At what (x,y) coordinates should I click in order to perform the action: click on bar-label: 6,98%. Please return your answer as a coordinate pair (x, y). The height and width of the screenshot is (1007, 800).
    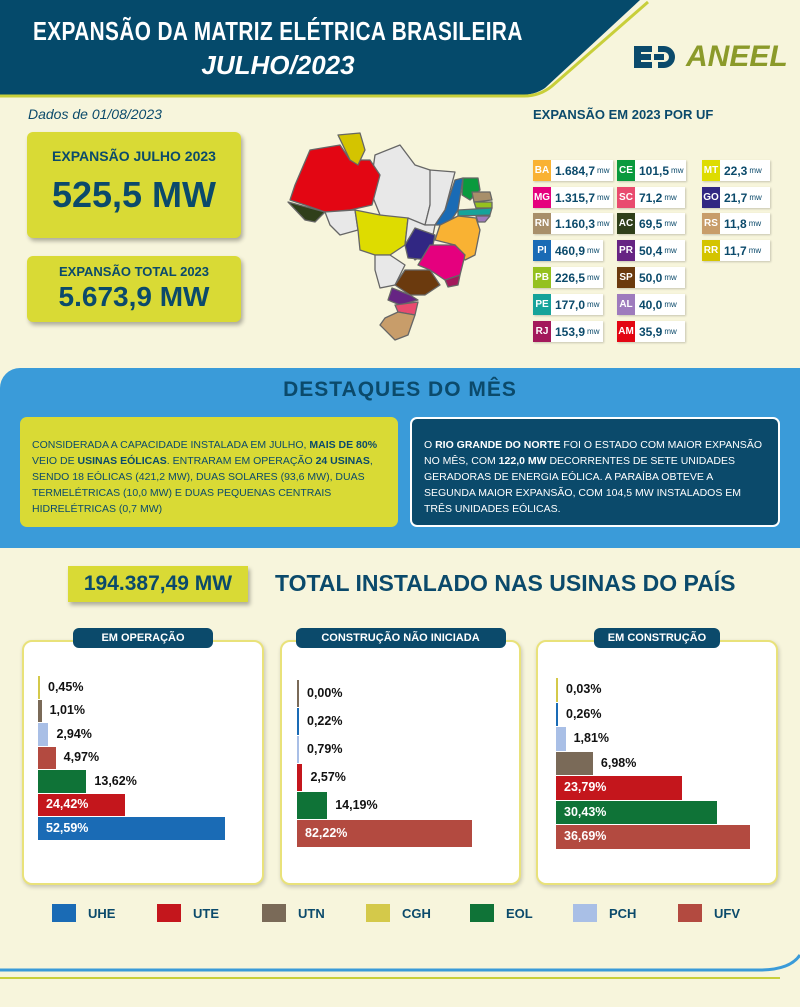
    Looking at the image, I should click on (618, 762).